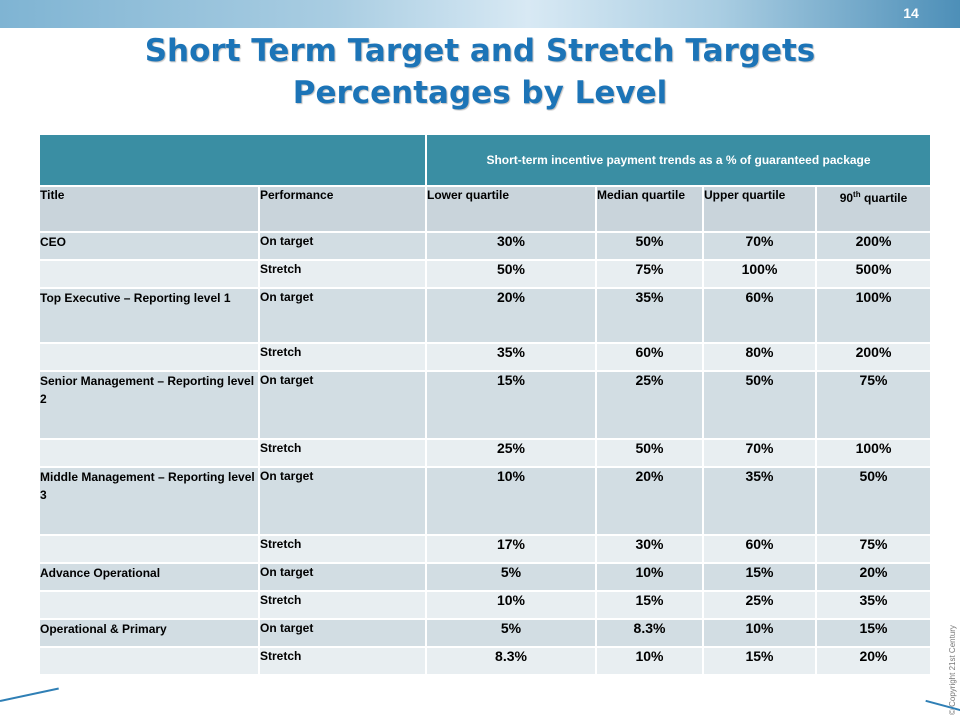 The width and height of the screenshot is (960, 720). I want to click on value-lower-quartile: 8.3%, so click(511, 661).